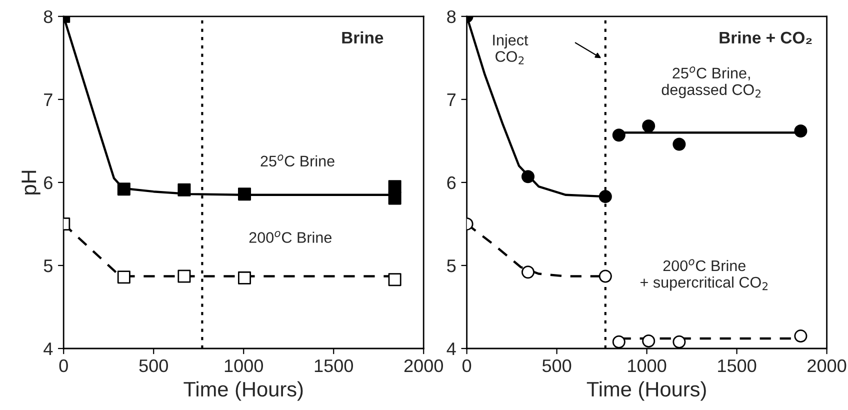 This screenshot has width=848, height=410. What do you see at coordinates (297, 160) in the screenshot?
I see `annotation: 25$^{o}$C Brine` at bounding box center [297, 160].